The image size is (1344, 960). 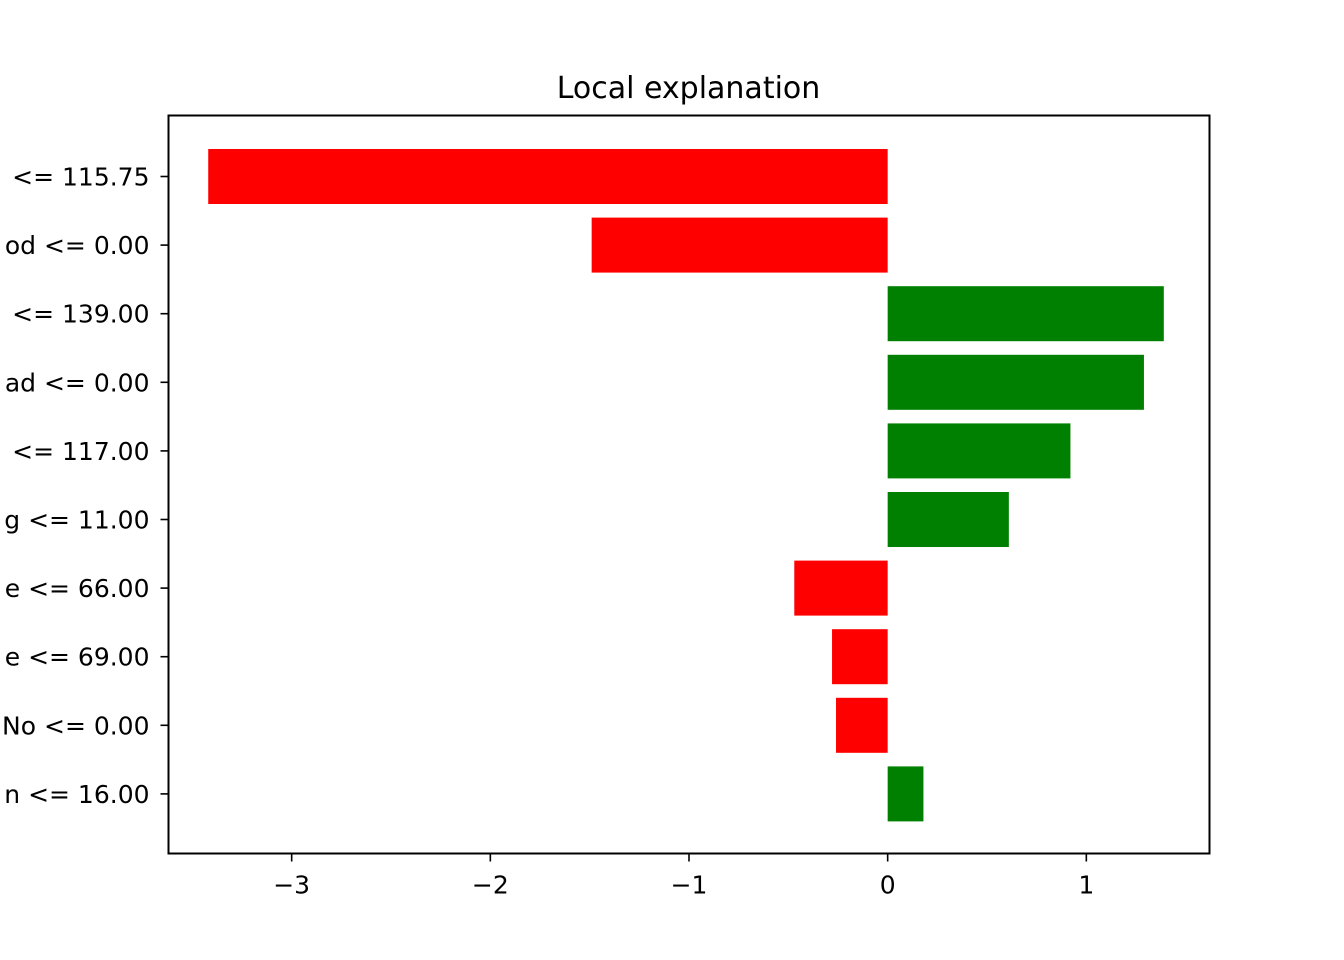 What do you see at coordinates (77, 245) in the screenshot?
I see `y-tick-label-1: od <= 0.00` at bounding box center [77, 245].